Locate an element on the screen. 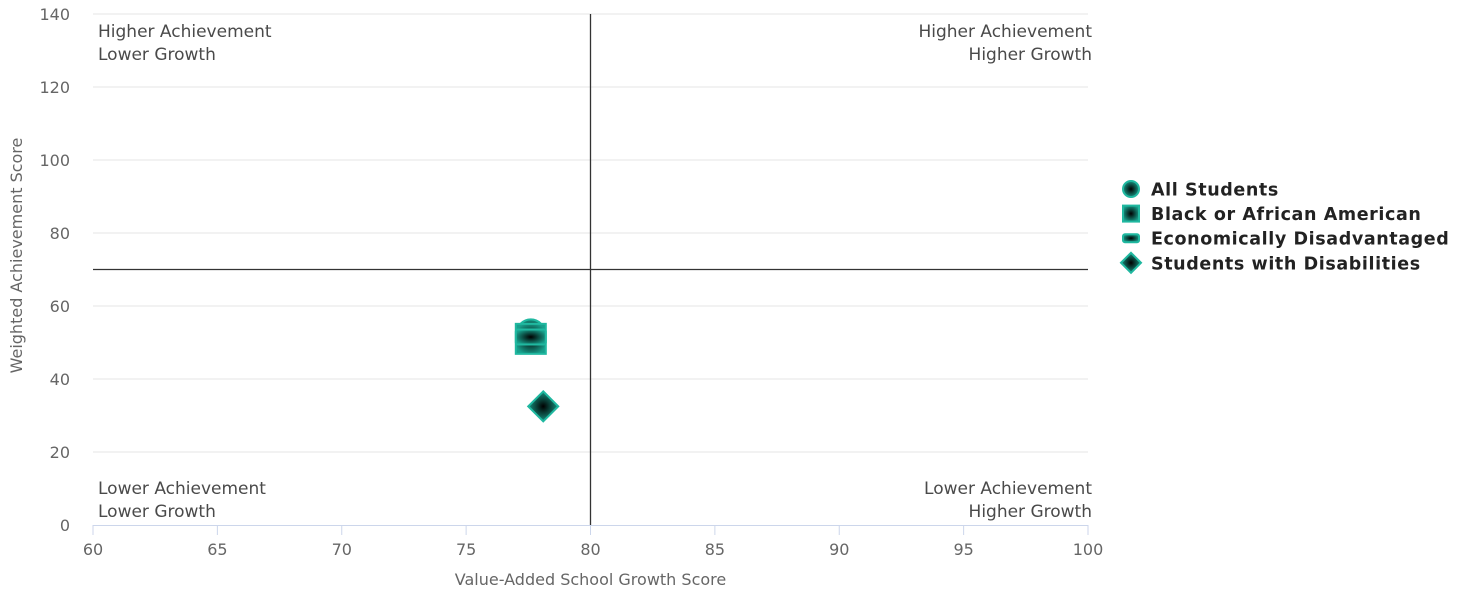  x-axis-title: Value-Added School Growth Score is located at coordinates (590, 579).